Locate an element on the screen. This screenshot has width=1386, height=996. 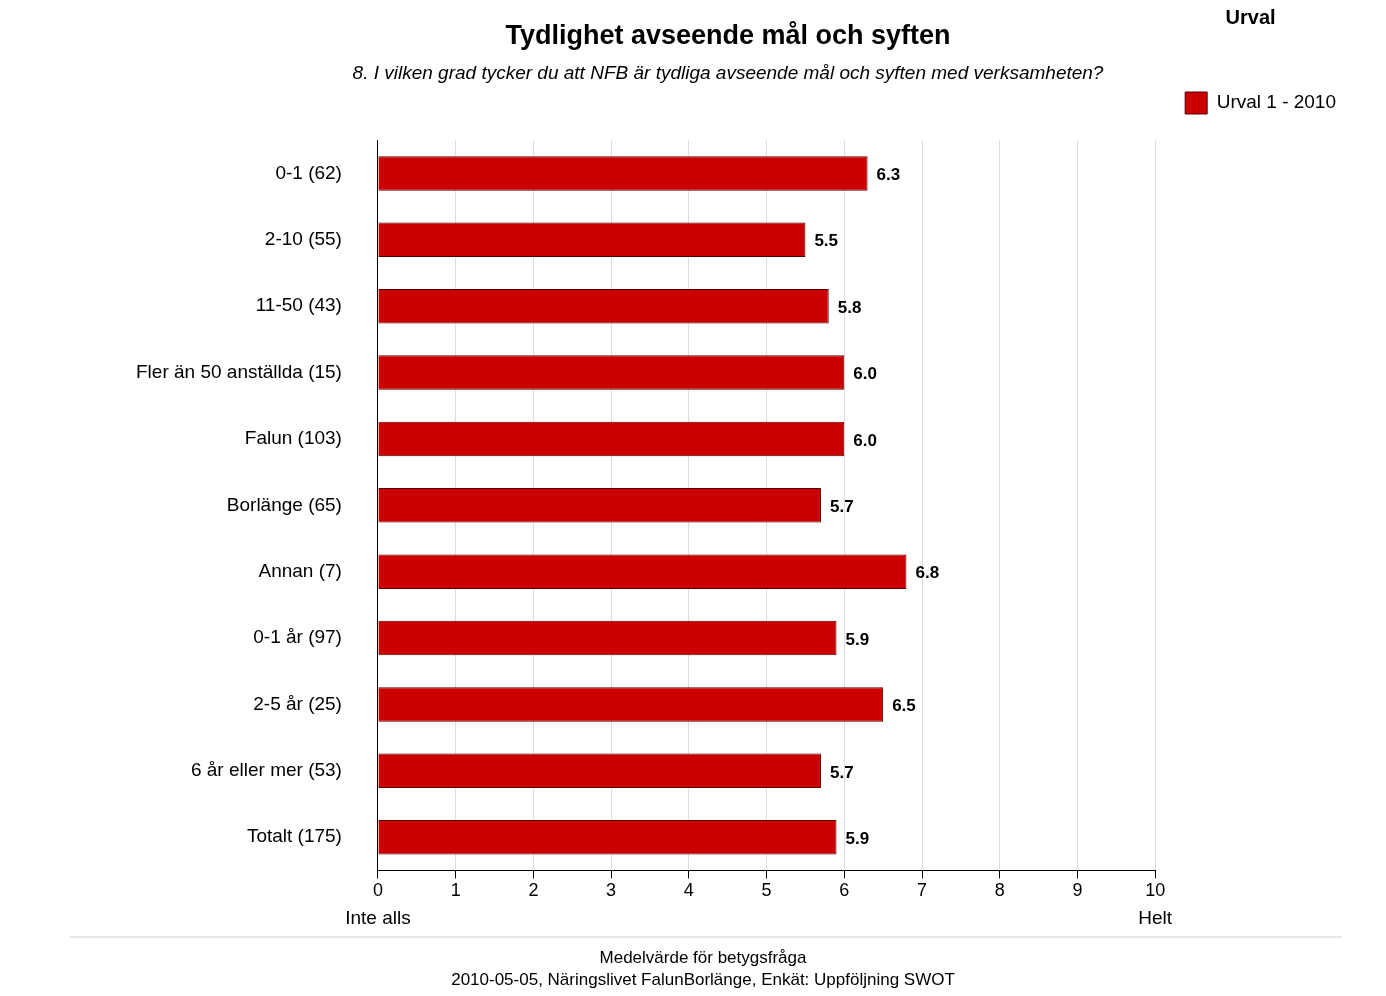
x-tick-label: 9 is located at coordinates (1077, 890).